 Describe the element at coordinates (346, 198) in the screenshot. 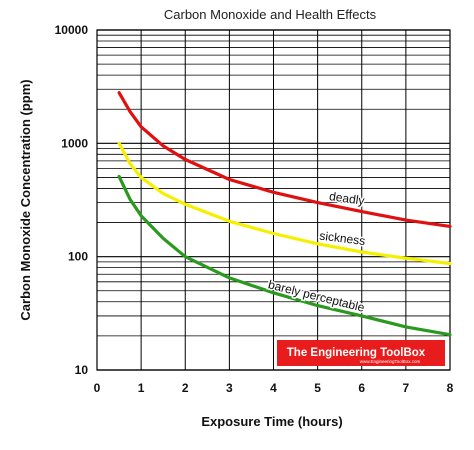

I see `series-label-0: deadly` at that location.